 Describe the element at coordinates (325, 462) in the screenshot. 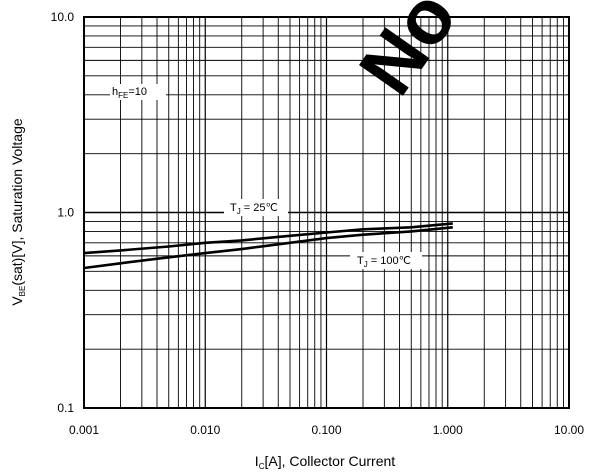

I see `x-axis-label: IC[A], Collector Current` at that location.